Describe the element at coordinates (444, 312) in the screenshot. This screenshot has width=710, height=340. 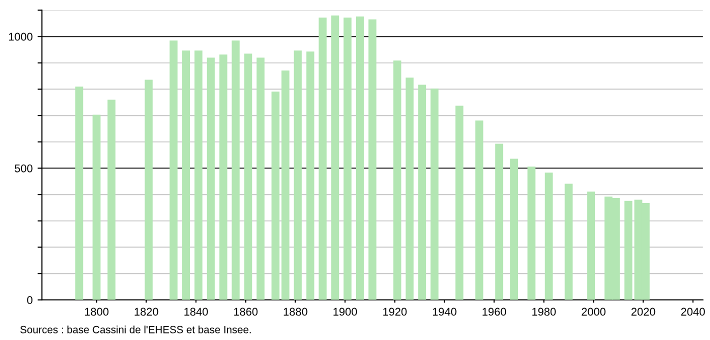
I see `x-tick-label: 1940` at that location.